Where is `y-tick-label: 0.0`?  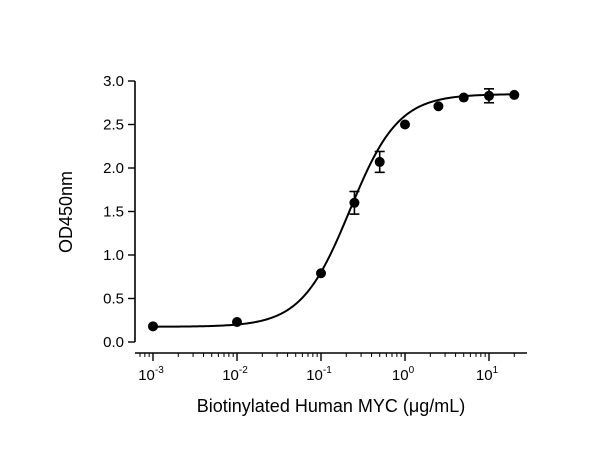 y-tick-label: 0.0 is located at coordinates (113, 342).